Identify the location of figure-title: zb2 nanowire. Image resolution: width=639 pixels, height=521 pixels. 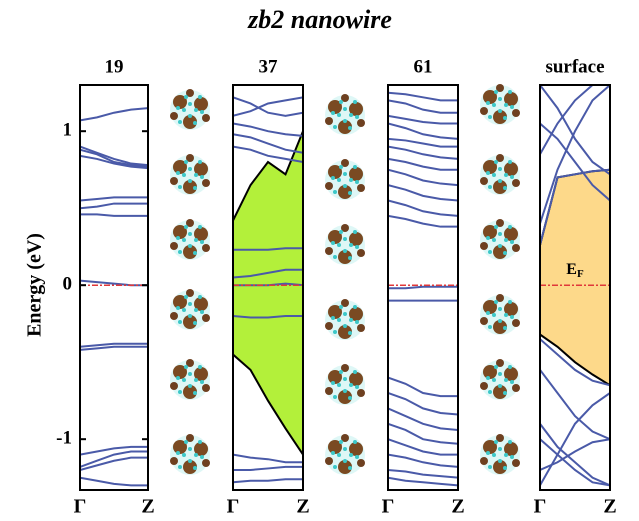
(319, 19).